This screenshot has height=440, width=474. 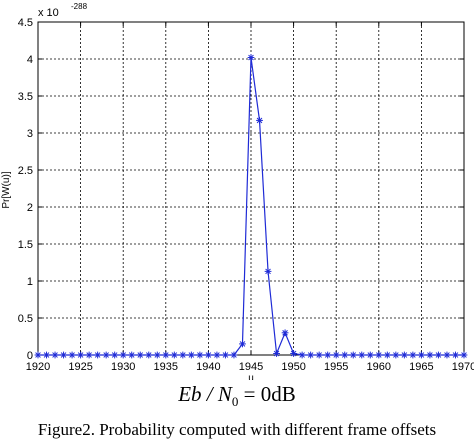 What do you see at coordinates (123, 367) in the screenshot?
I see `x-tick-label: 1930` at bounding box center [123, 367].